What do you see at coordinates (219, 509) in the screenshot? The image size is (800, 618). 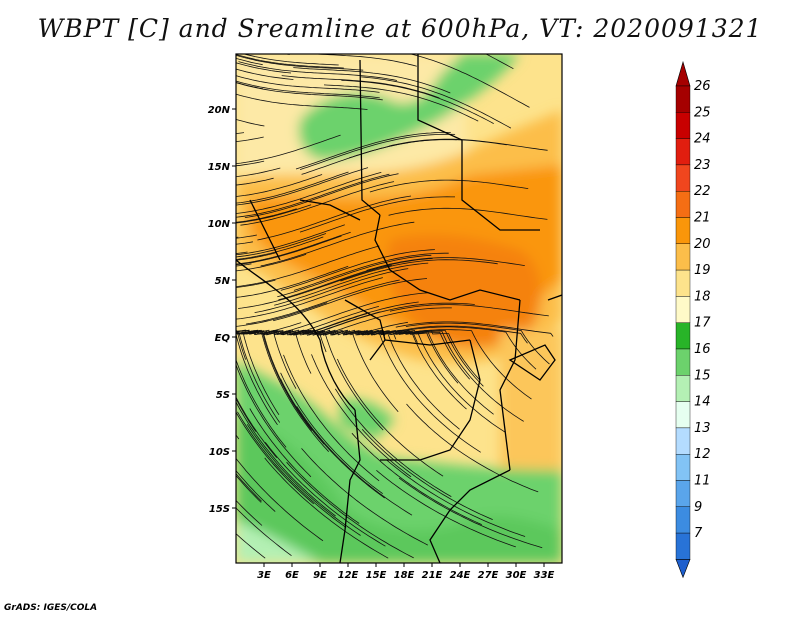 I see `lat-label: 15S` at bounding box center [219, 509].